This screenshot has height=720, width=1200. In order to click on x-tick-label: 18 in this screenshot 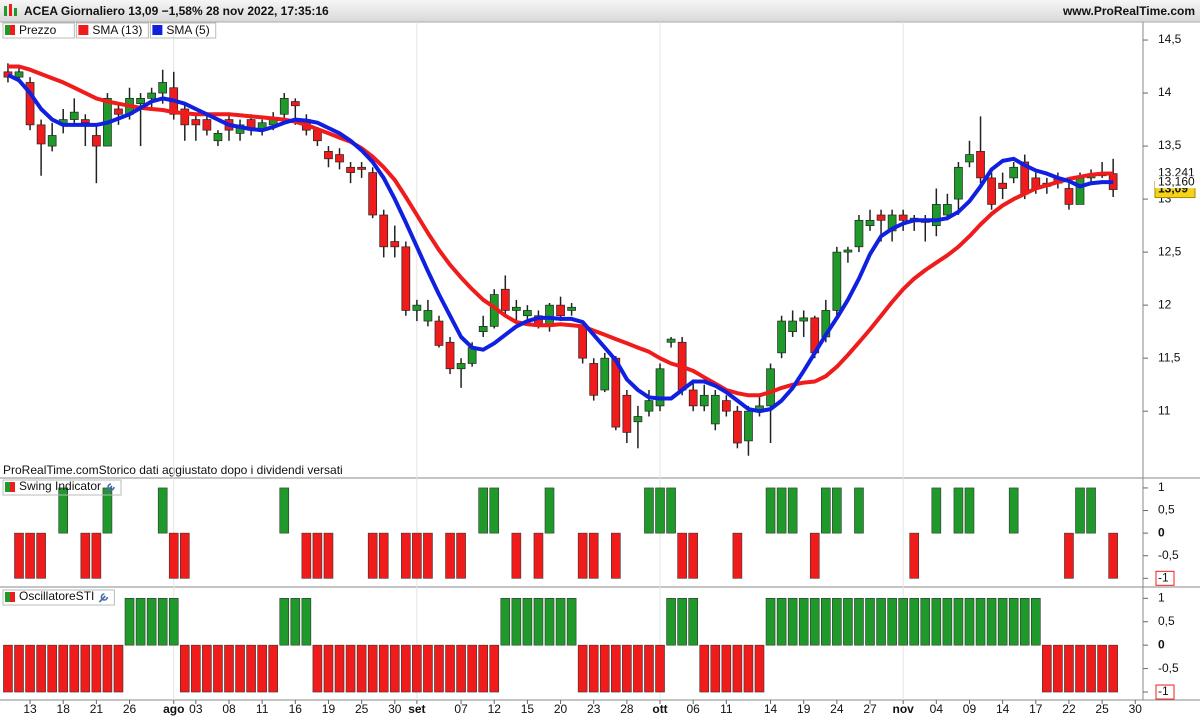, I will do `click(64, 709)`.